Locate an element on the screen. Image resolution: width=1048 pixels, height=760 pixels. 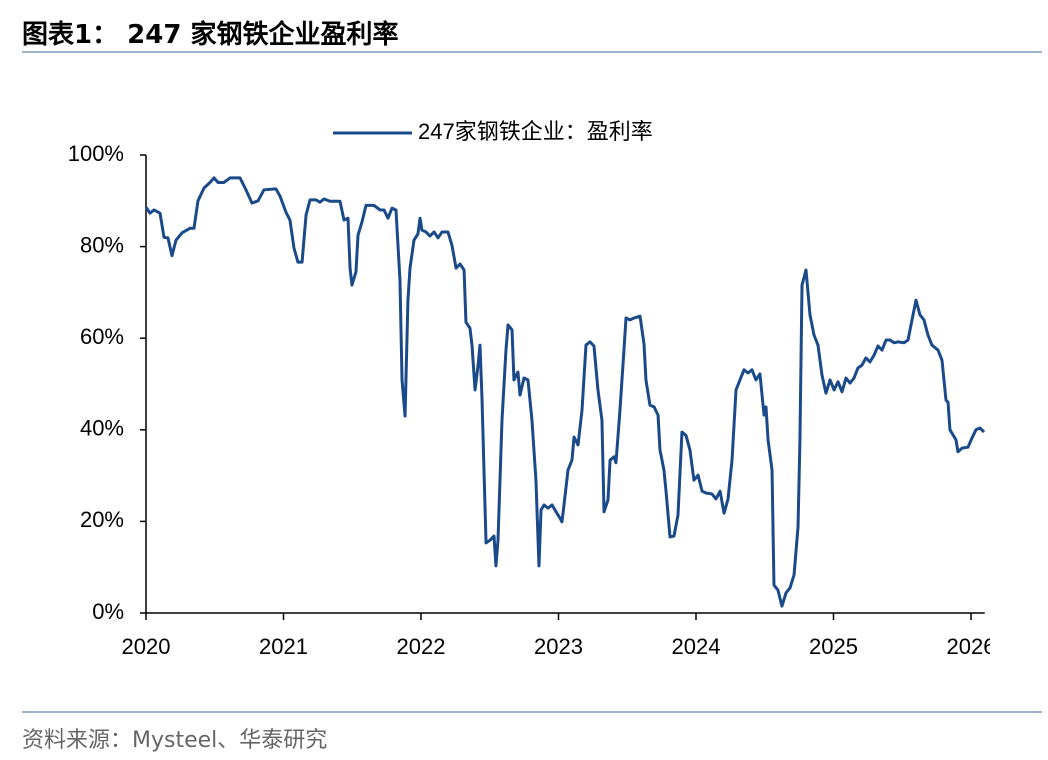
top-rule is located at coordinates (532, 52).